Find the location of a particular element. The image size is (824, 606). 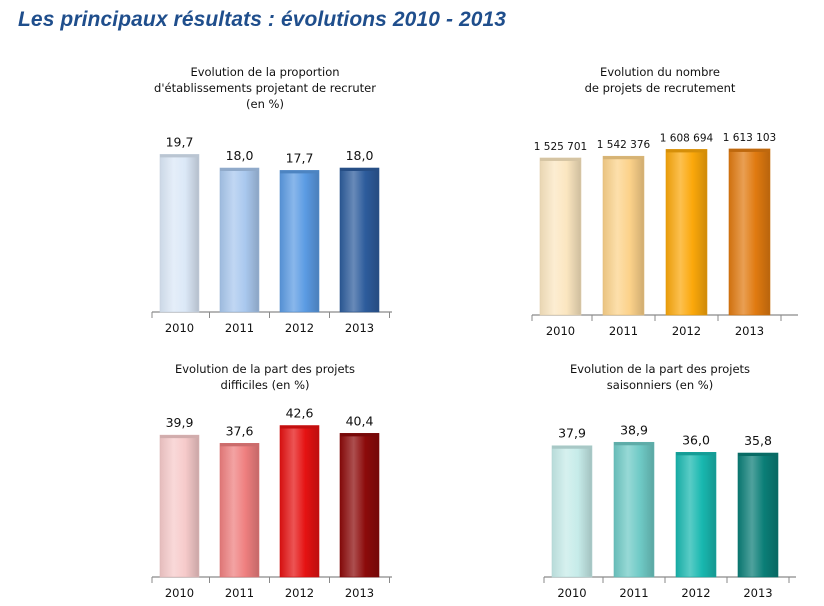

chart-title-line: Evolution de la proportion is located at coordinates (265, 72).